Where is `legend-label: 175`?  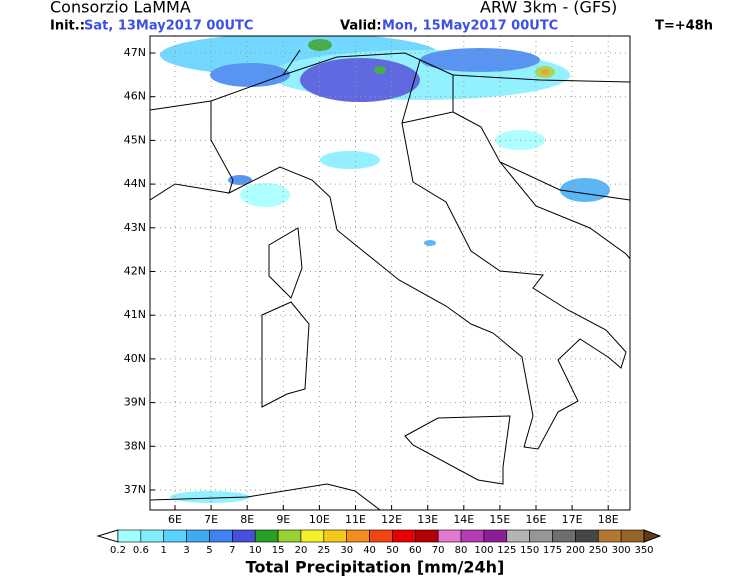 legend-label: 175 is located at coordinates (552, 550).